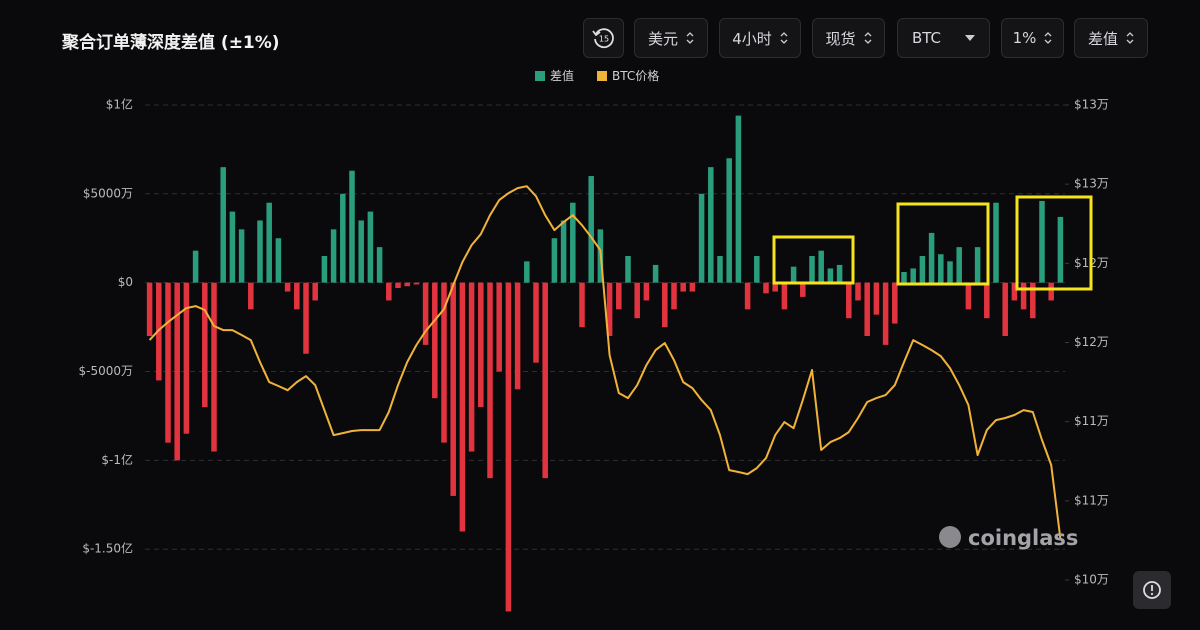  Describe the element at coordinates (171, 43) in the screenshot. I see `chart-title: 聚合订单薄深度差值 (±1%)` at that location.